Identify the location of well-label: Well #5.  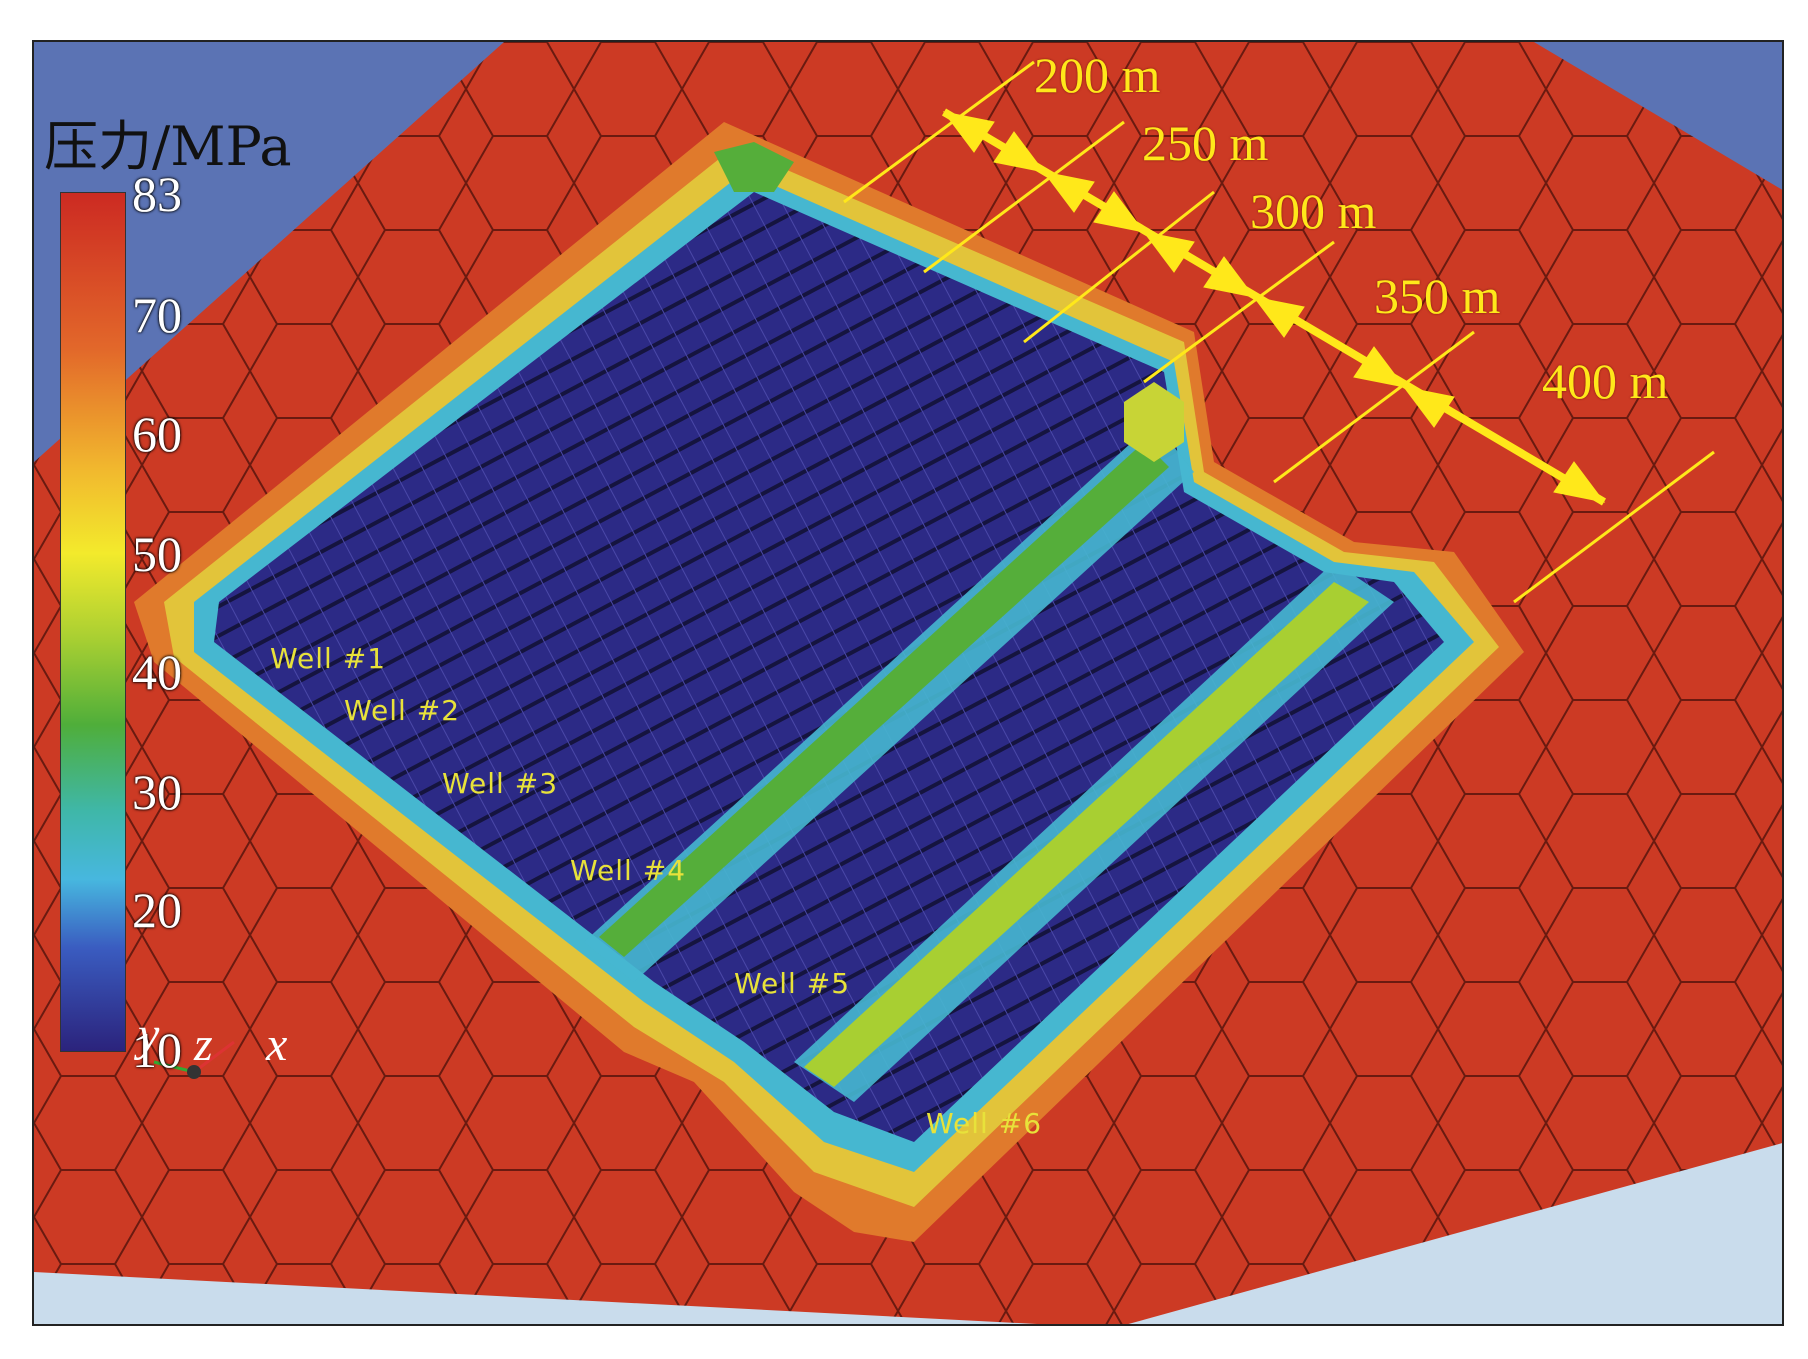
(792, 983).